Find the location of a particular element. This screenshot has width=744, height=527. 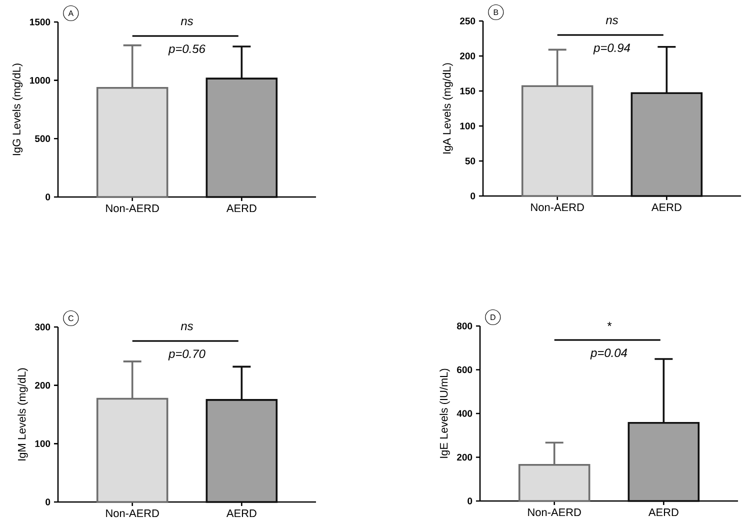

y-tick-label: 1000 is located at coordinates (40, 80).